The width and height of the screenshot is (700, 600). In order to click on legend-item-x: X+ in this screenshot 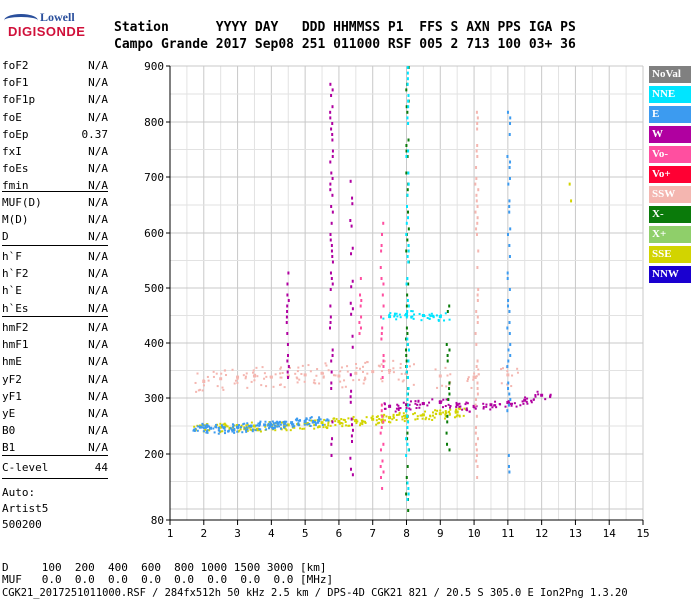, I will do `click(670, 234)`.